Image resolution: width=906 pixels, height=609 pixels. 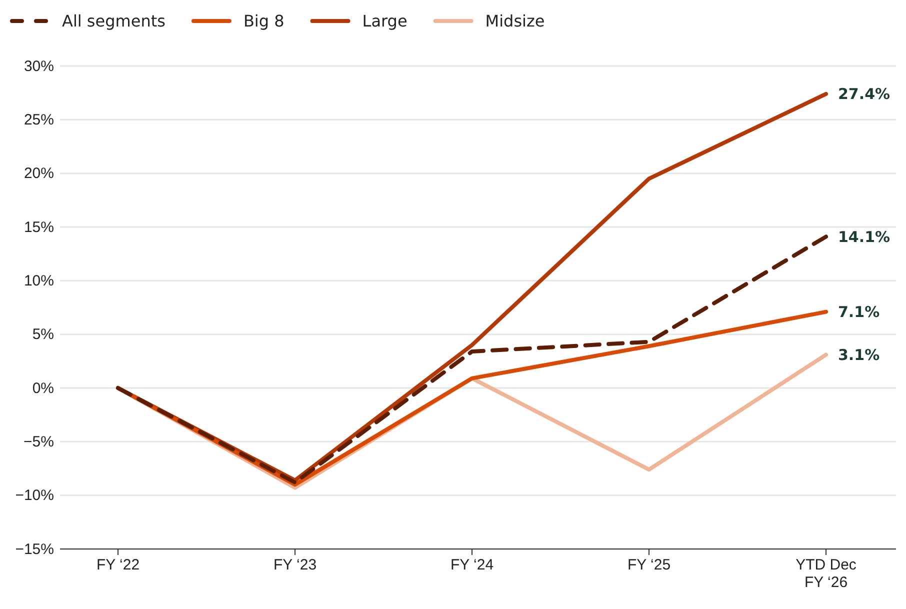 I want to click on data-label: 27.4%, so click(x=864, y=94).